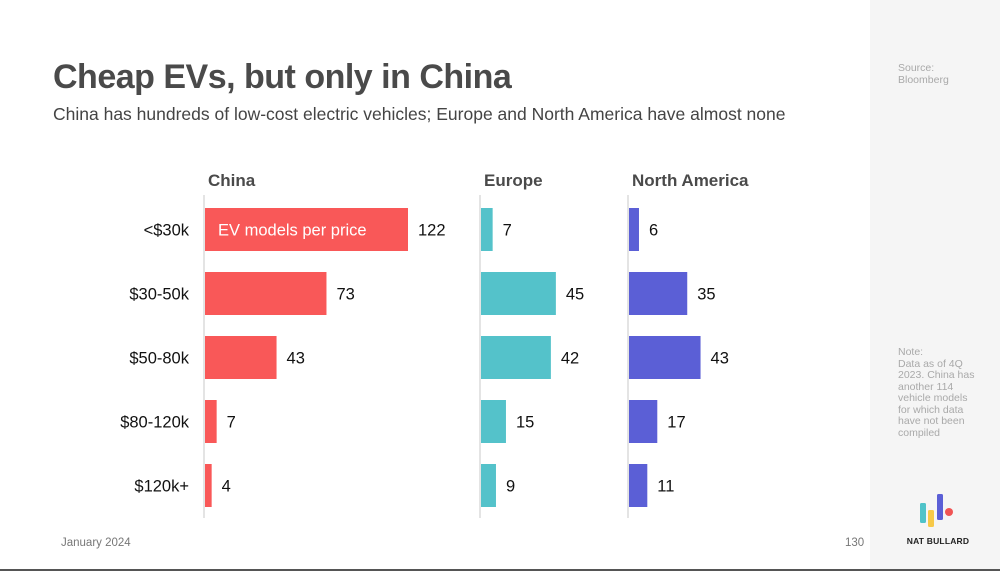 This screenshot has height=571, width=1000. Describe the element at coordinates (282, 77) in the screenshot. I see `page-title: Cheap EVs, but only in China` at that location.